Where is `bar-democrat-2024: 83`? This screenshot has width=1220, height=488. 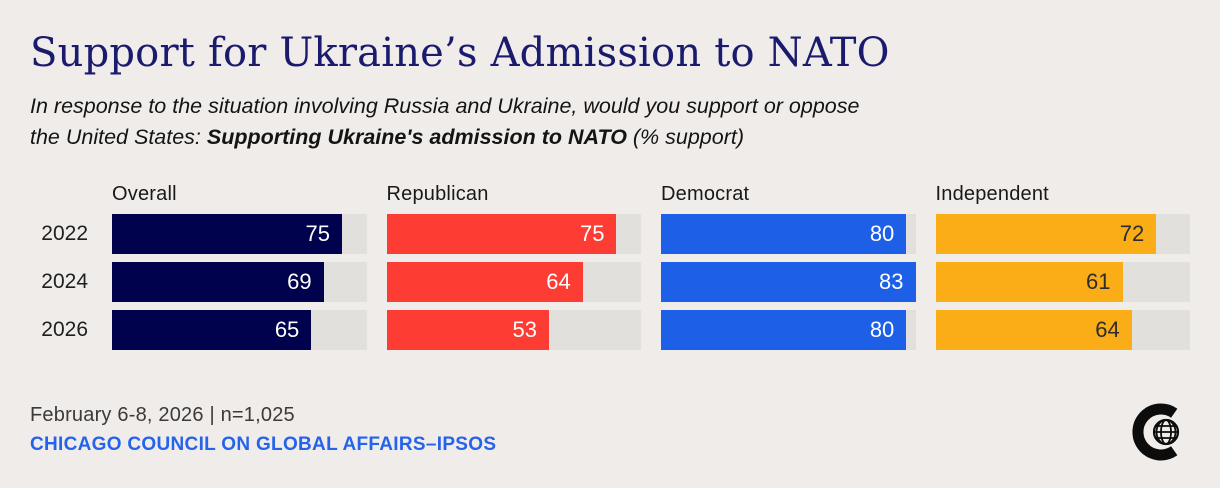 bar-democrat-2024: 83 is located at coordinates (788, 282).